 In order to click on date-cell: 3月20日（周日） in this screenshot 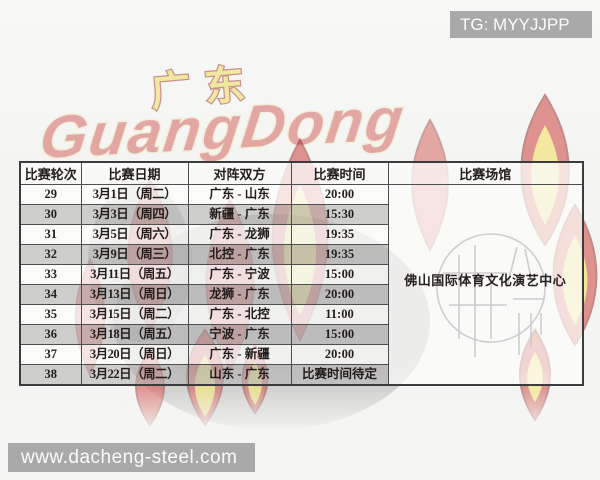, I will do `click(134, 354)`.